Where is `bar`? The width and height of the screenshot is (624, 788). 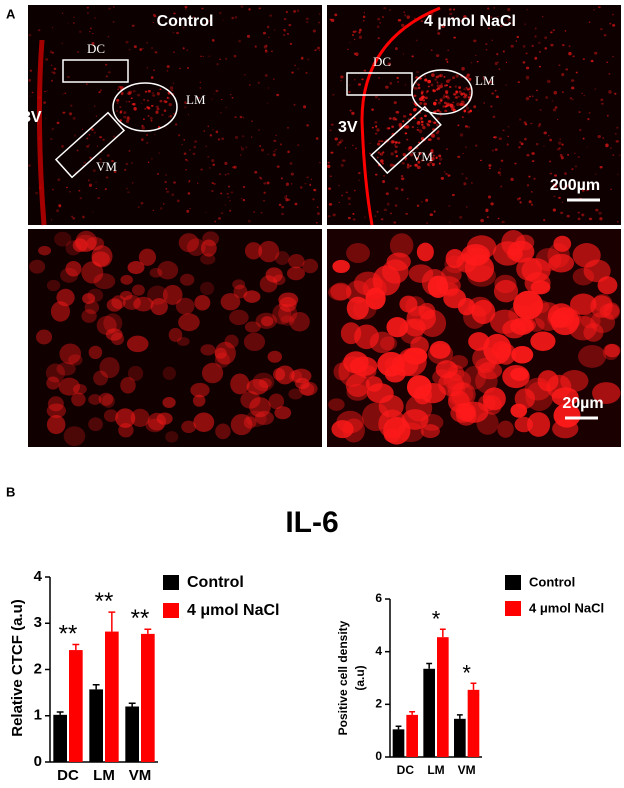
bar is located at coordinates (412, 735).